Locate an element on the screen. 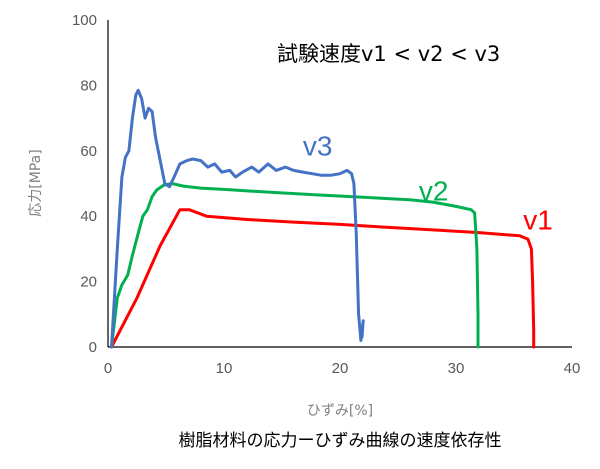 The height and width of the screenshot is (469, 600). series-label-v1: v1 is located at coordinates (538, 219).